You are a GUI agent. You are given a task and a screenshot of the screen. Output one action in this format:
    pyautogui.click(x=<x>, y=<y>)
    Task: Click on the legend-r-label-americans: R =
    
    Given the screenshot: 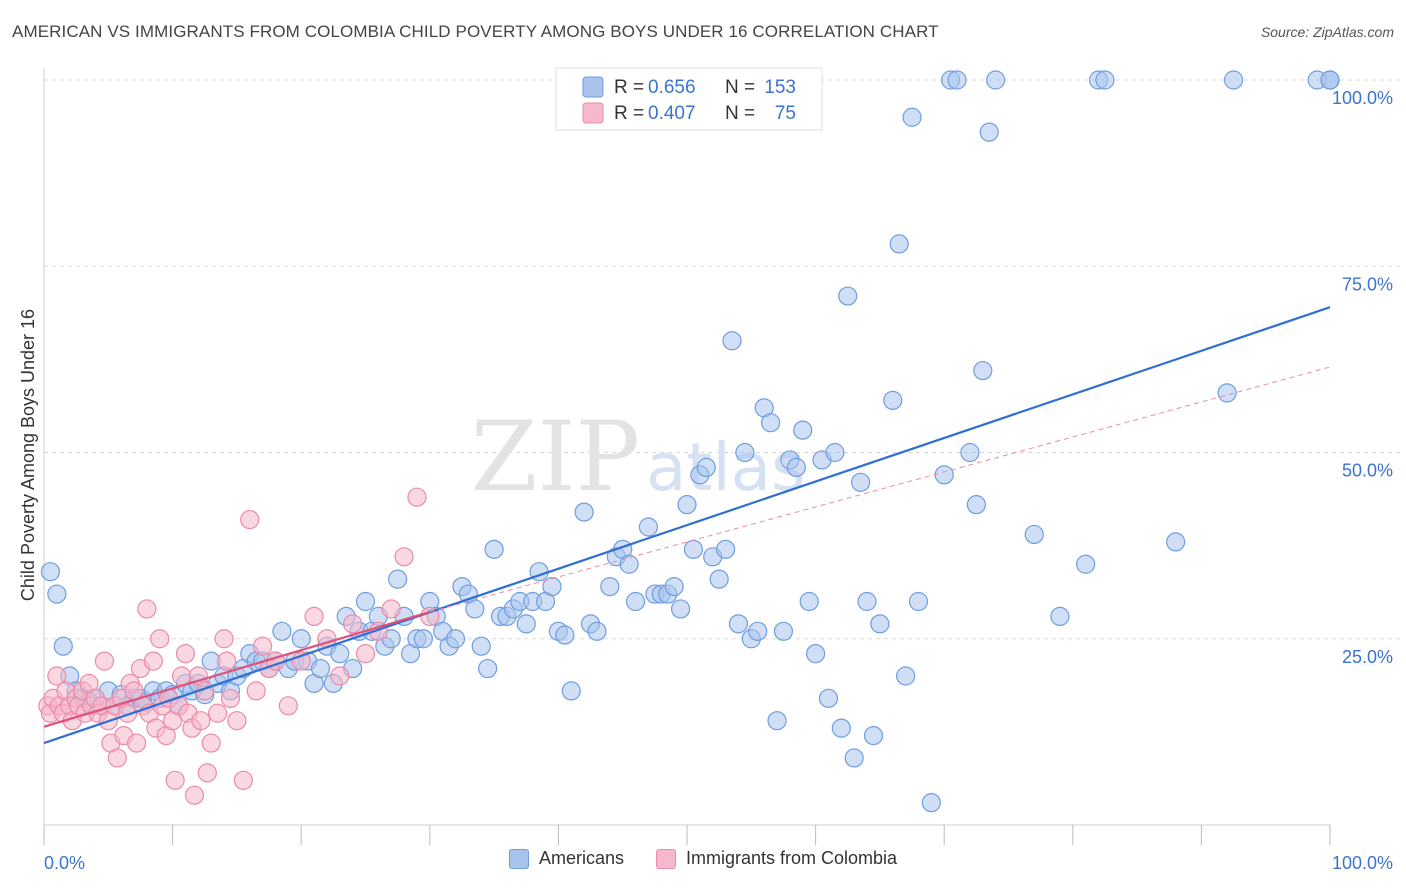 What is the action you would take?
    pyautogui.click(x=629, y=87)
    